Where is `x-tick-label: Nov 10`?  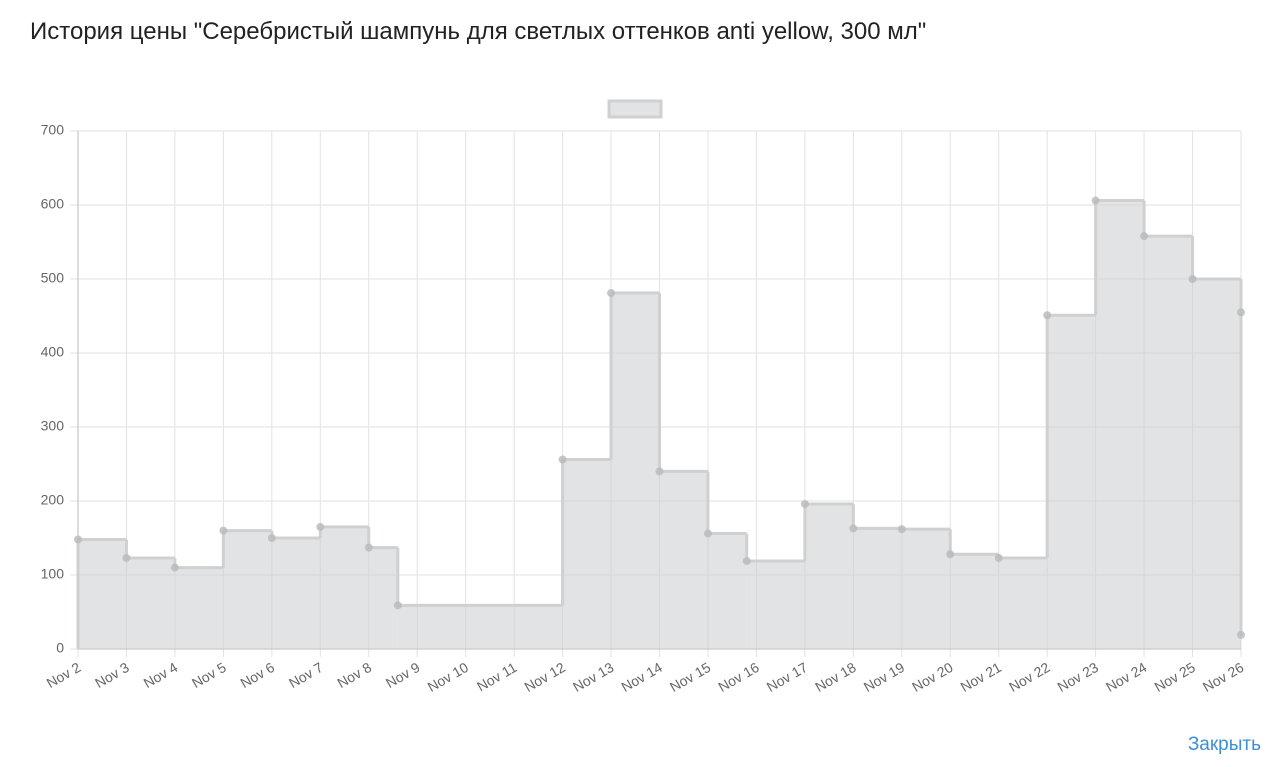
x-tick-label: Nov 10 is located at coordinates (448, 677).